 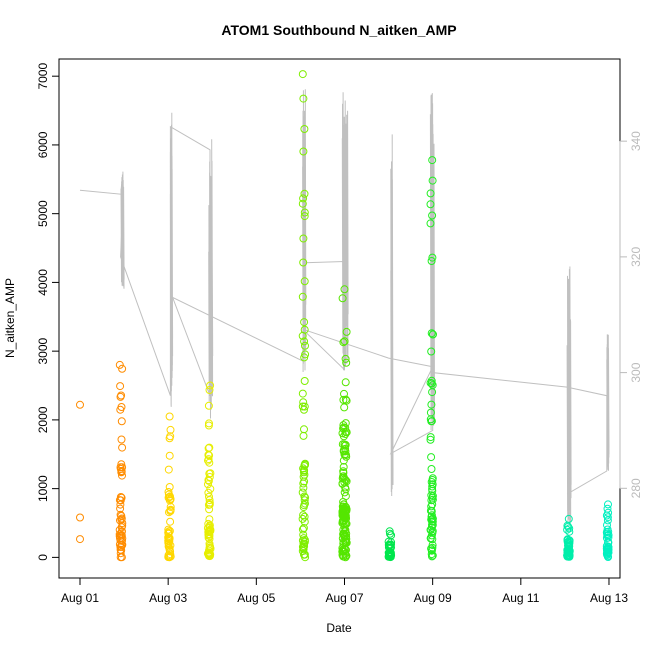 What do you see at coordinates (433, 598) in the screenshot?
I see `x-tick-label: Aug 09` at bounding box center [433, 598].